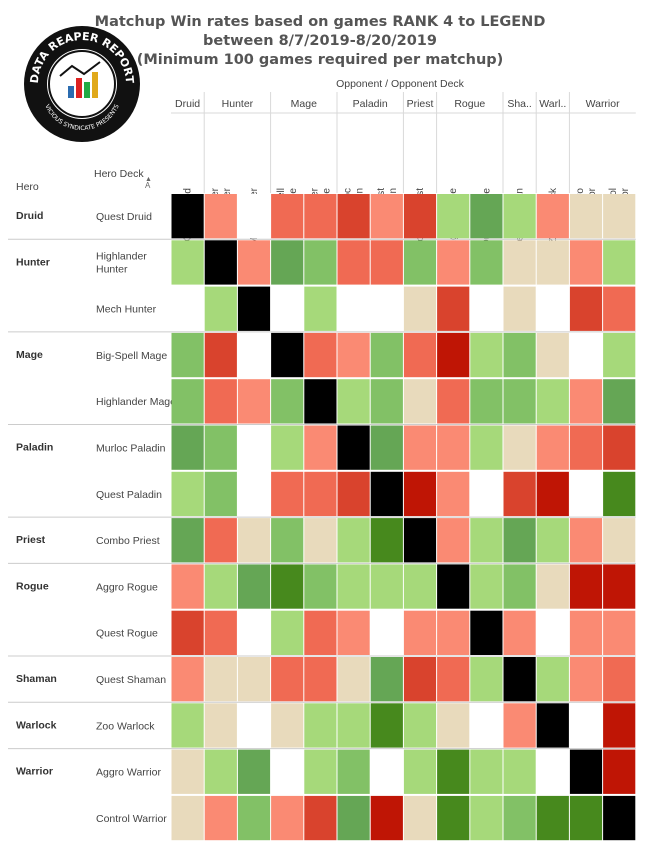  What do you see at coordinates (127, 587) in the screenshot?
I see `row-deck-label: Aggro Rogue` at bounding box center [127, 587].